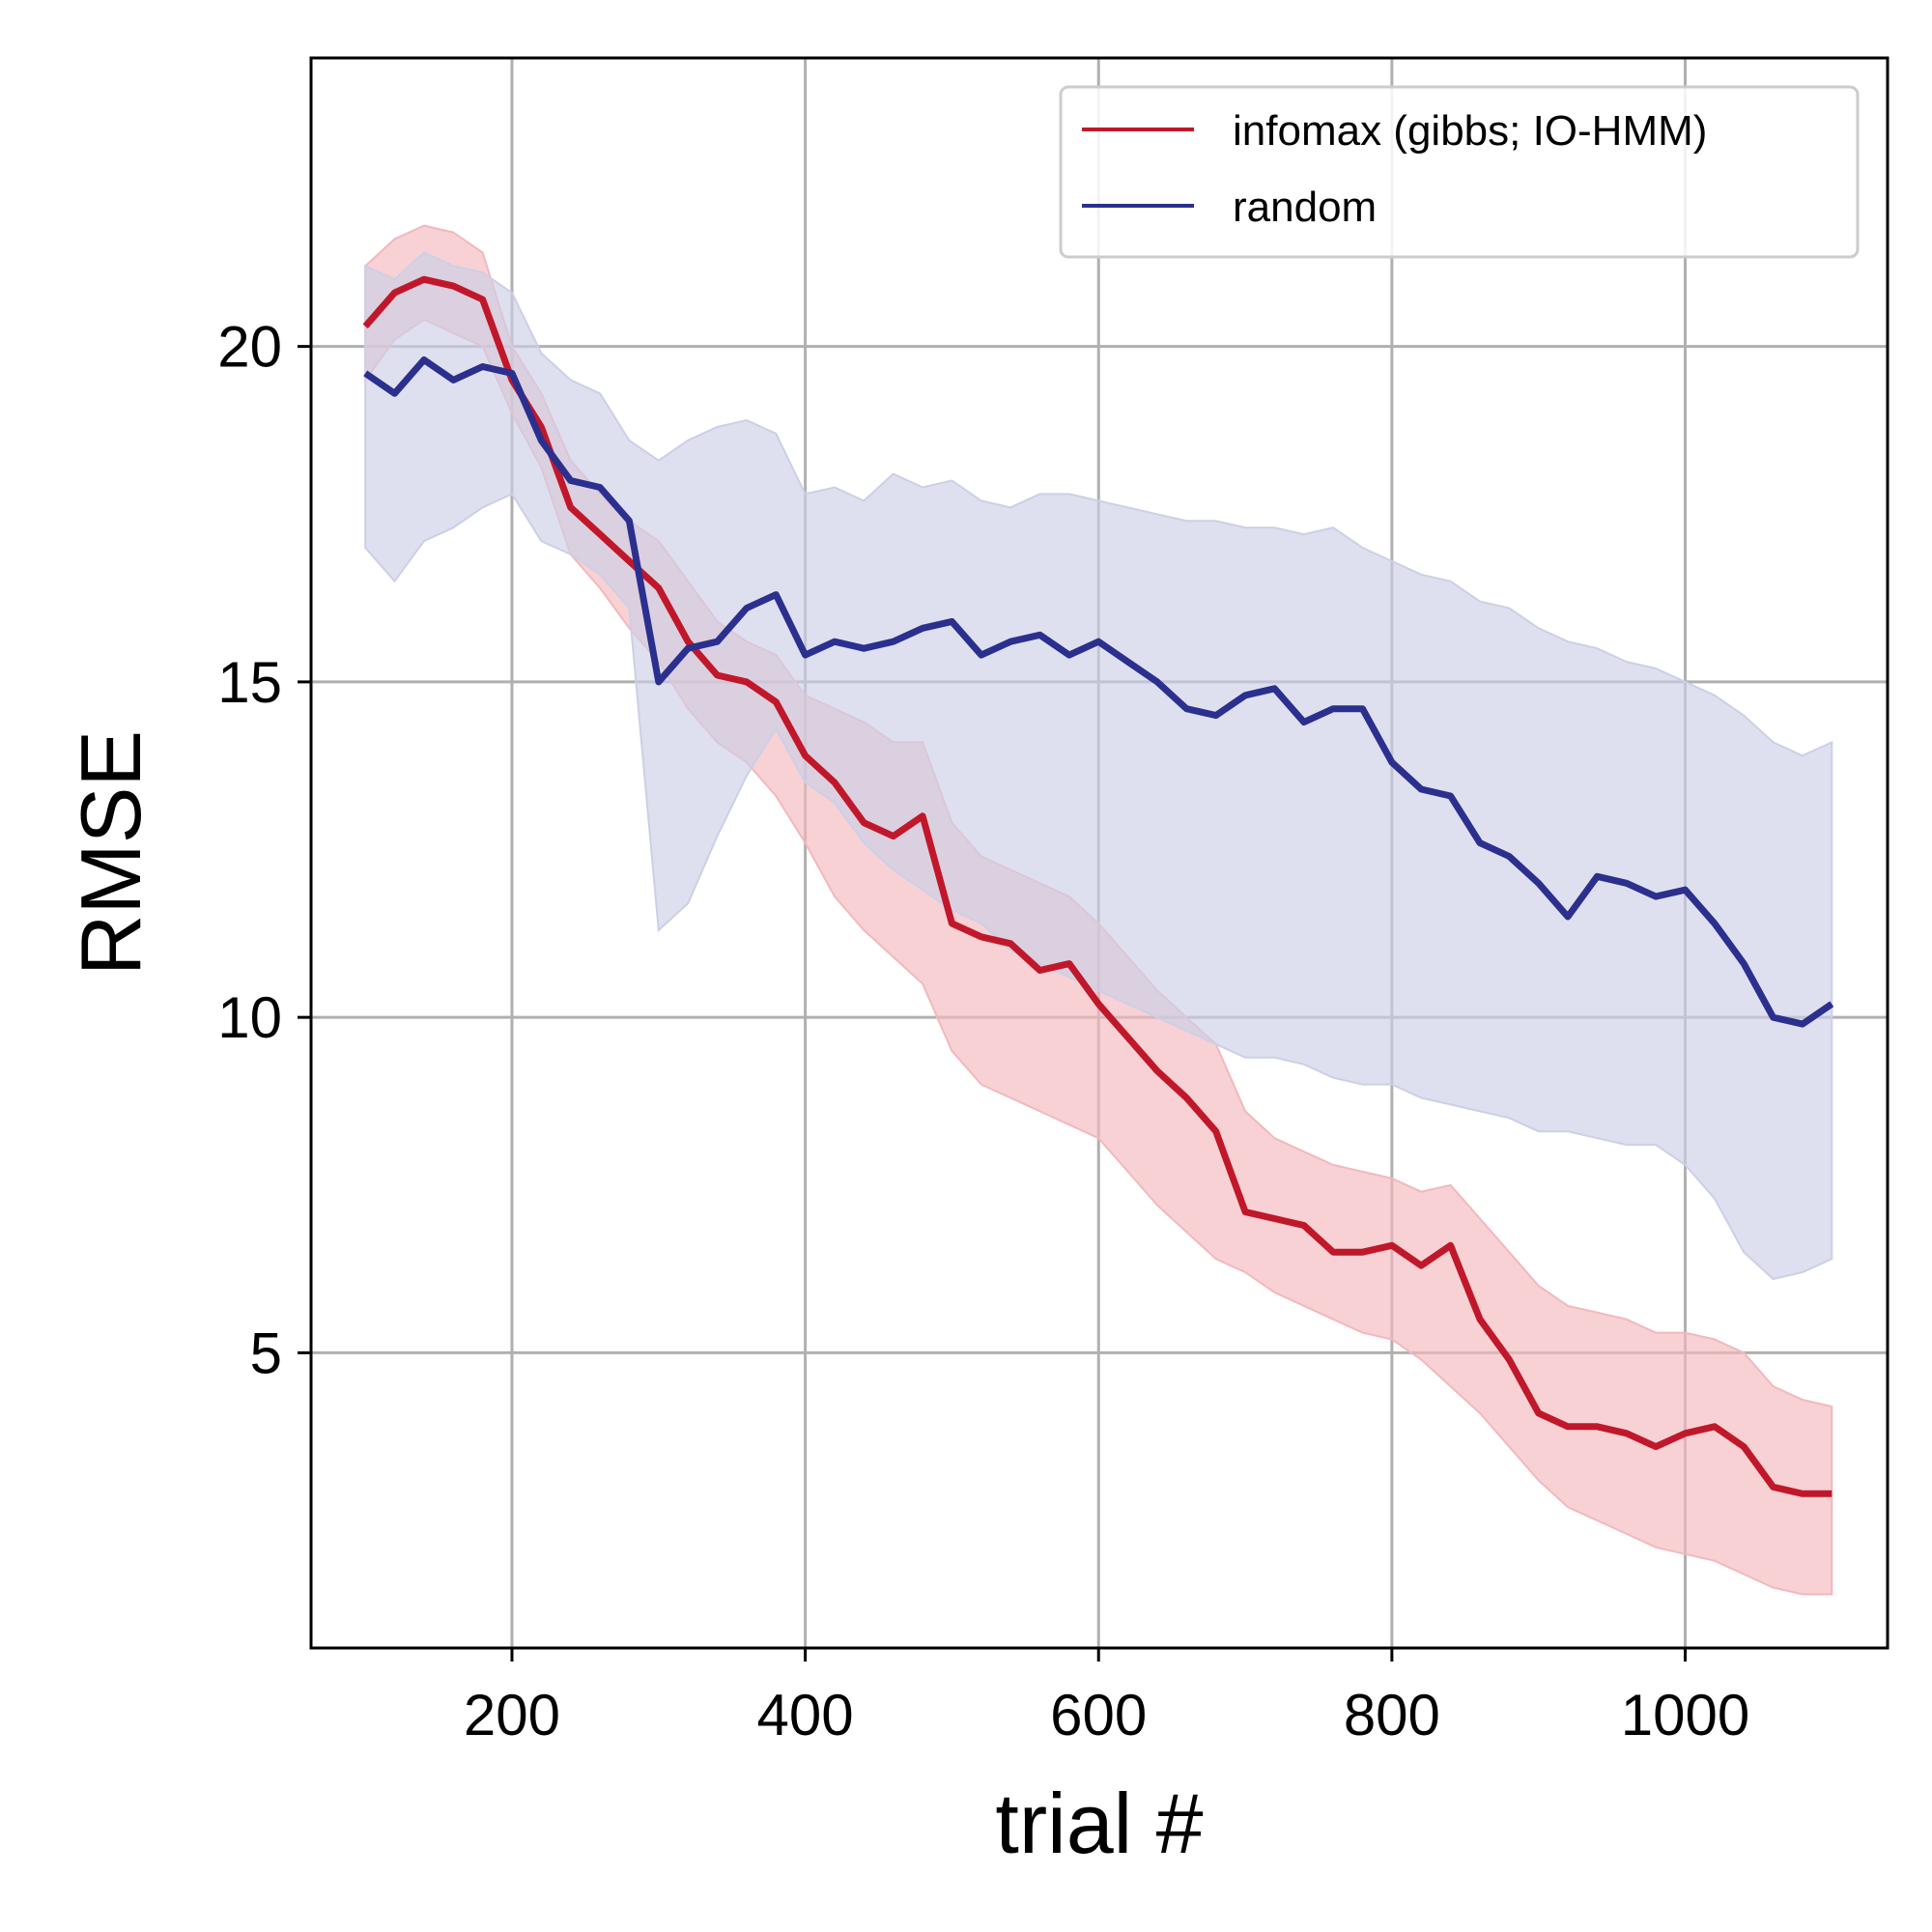 The image size is (1932, 1932). What do you see at coordinates (264, 850) in the screenshot?
I see `y-axis-ticks: 5 10 15 20` at bounding box center [264, 850].